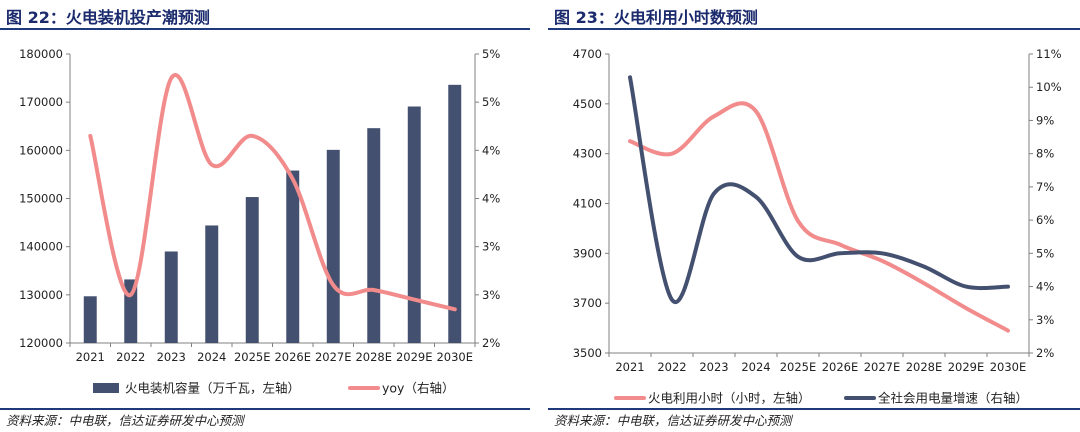  Describe the element at coordinates (953, 398) in the screenshot. I see `legend-label: 全社会用电量增速（右轴）` at that location.